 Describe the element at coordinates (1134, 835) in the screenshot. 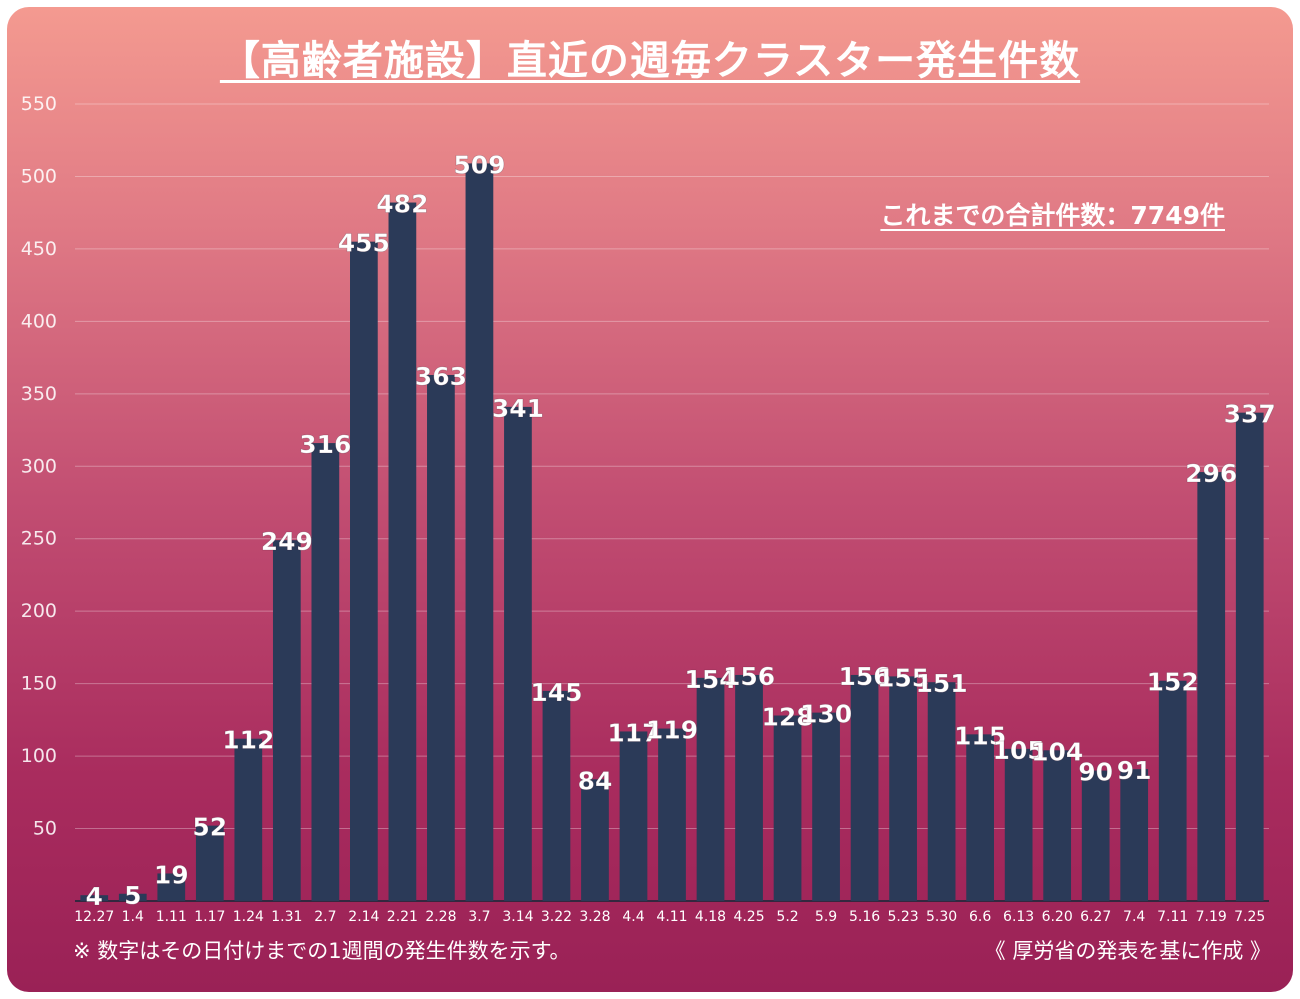

I see `bar-7.4` at that location.